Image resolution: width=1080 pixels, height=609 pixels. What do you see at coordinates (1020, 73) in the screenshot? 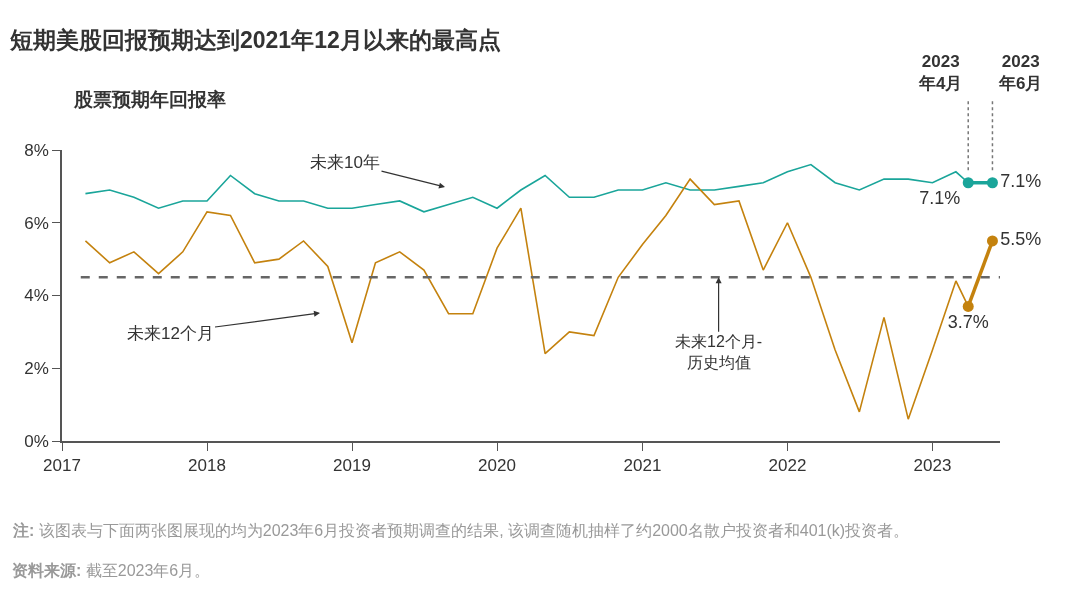
I see `ref-line-label: 2023 年6月` at bounding box center [1020, 73].